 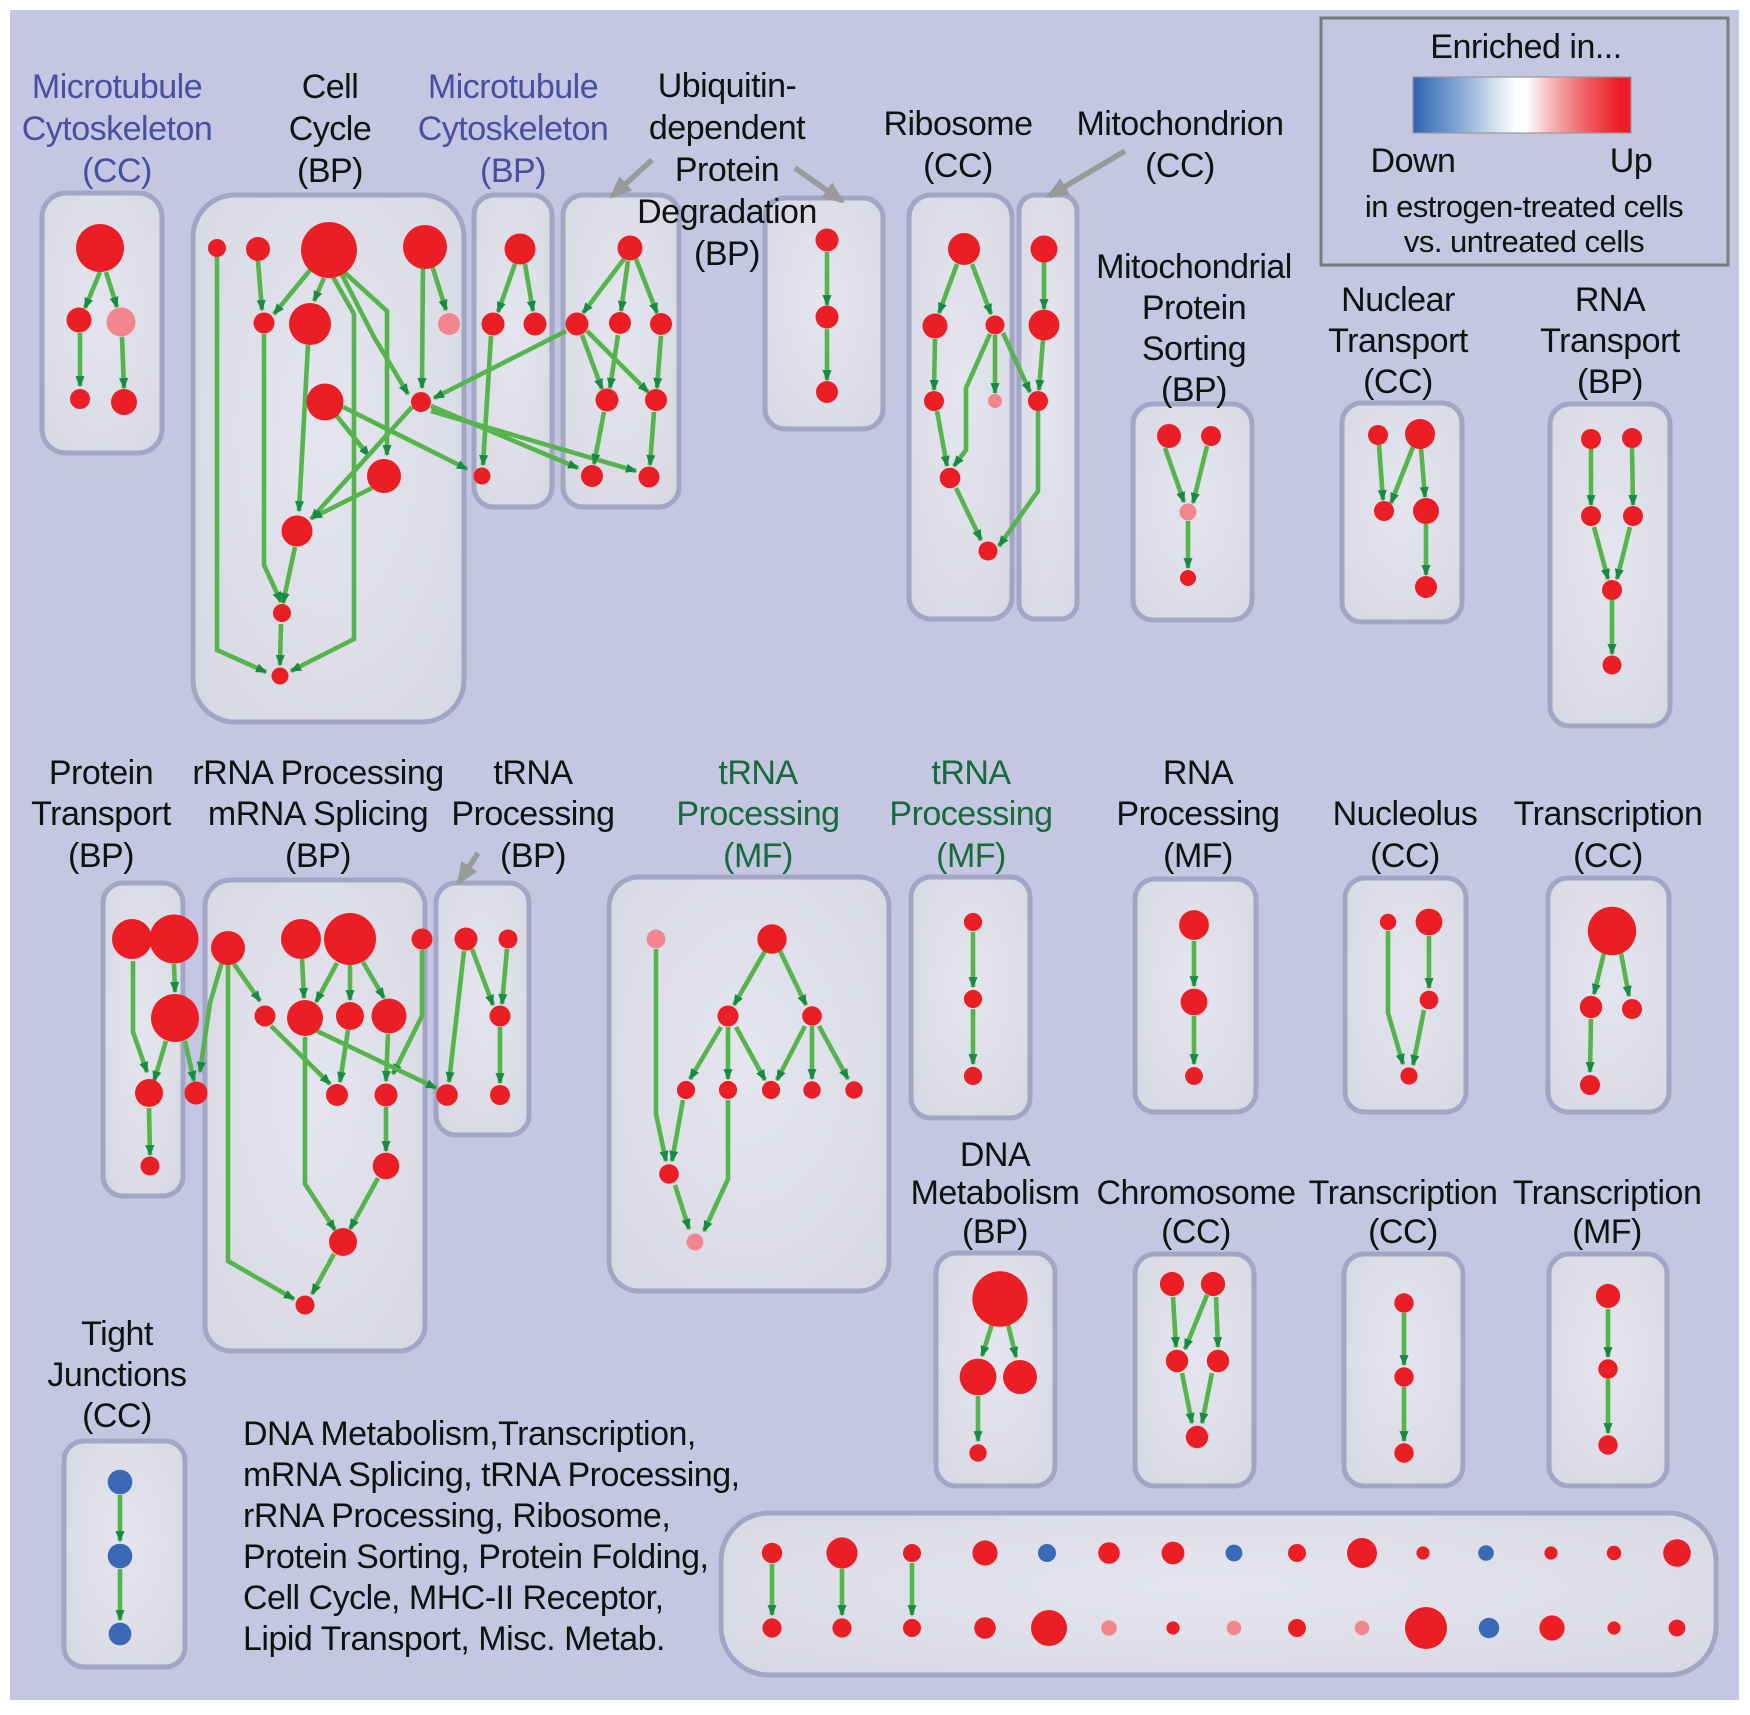 I want to click on svg-text: DNA Metabolism,Transcription,, so click(x=469, y=1434).